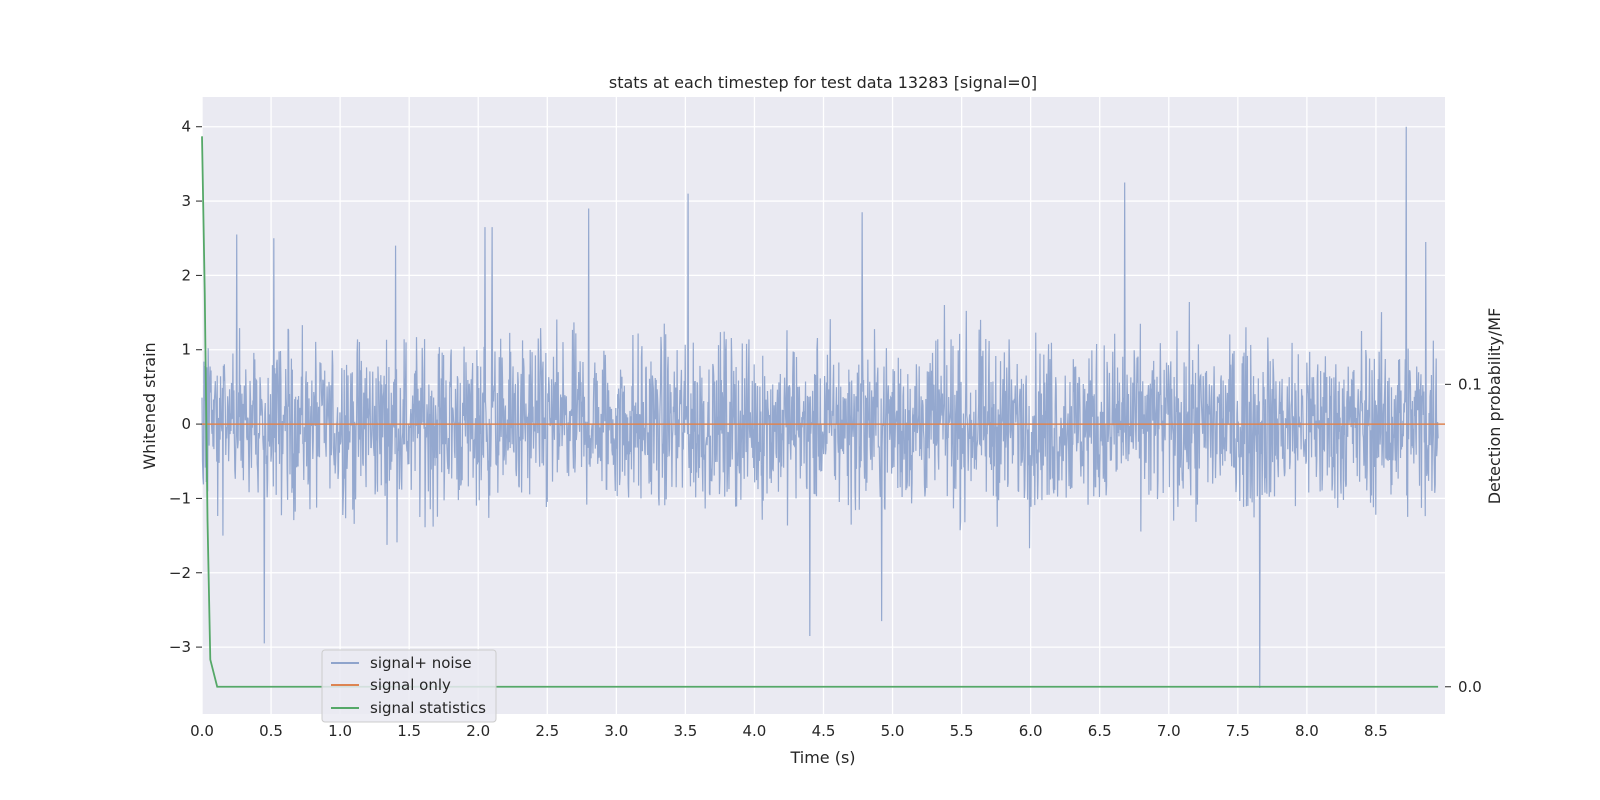 Image resolution: width=1600 pixels, height=800 pixels. Describe the element at coordinates (478, 731) in the screenshot. I see `x-tick-label: 2.0` at that location.